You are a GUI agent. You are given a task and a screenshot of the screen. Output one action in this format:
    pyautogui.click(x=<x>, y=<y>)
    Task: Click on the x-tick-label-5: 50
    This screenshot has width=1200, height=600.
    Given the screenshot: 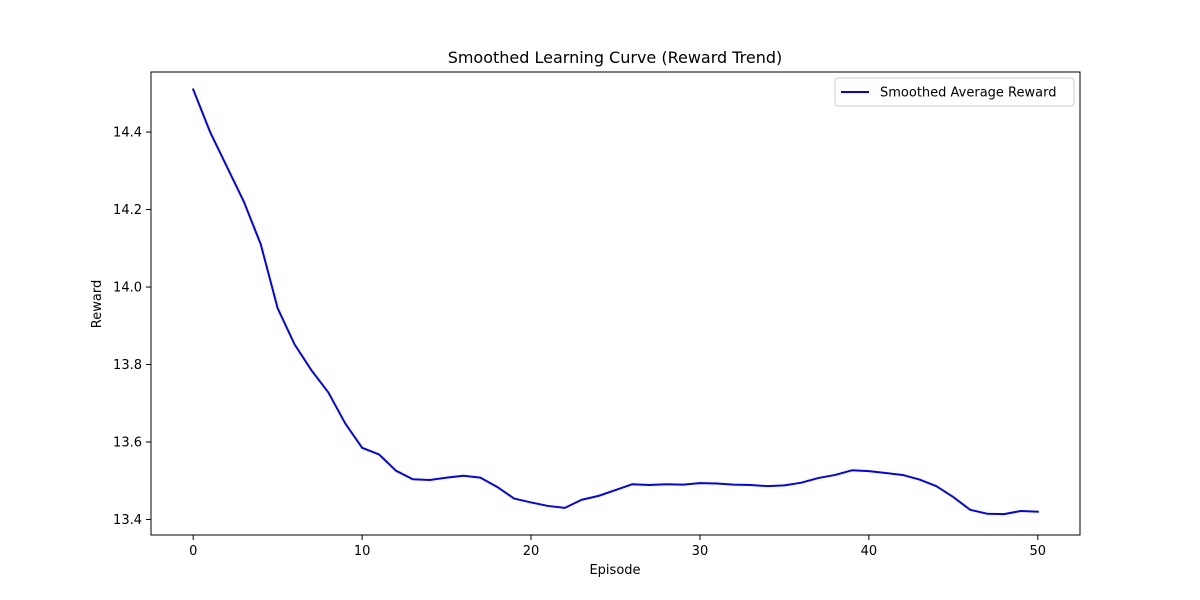 What is the action you would take?
    pyautogui.click(x=1037, y=551)
    